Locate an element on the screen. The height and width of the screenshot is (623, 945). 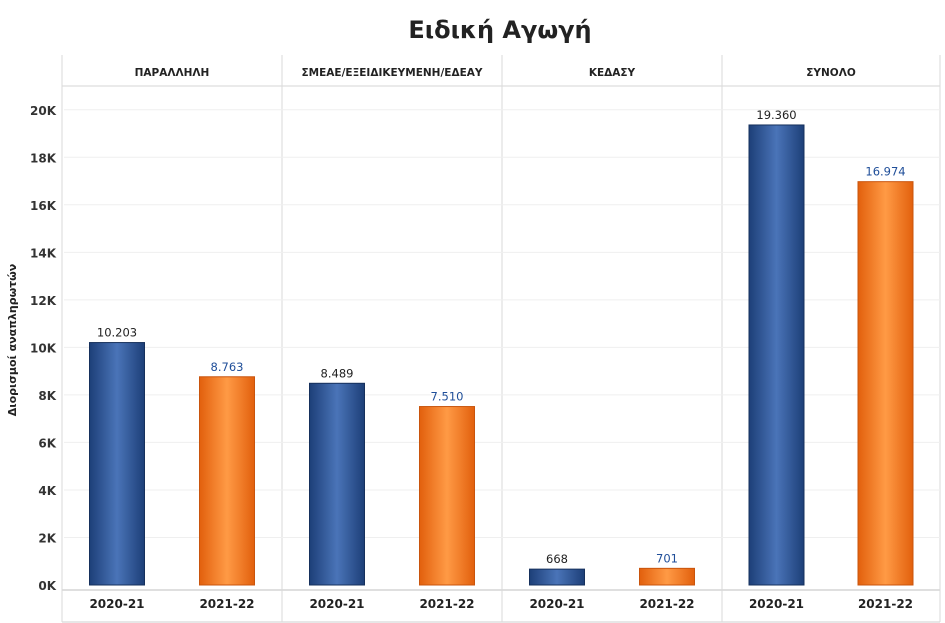
y-tick-label: 10K is located at coordinates (43, 348).